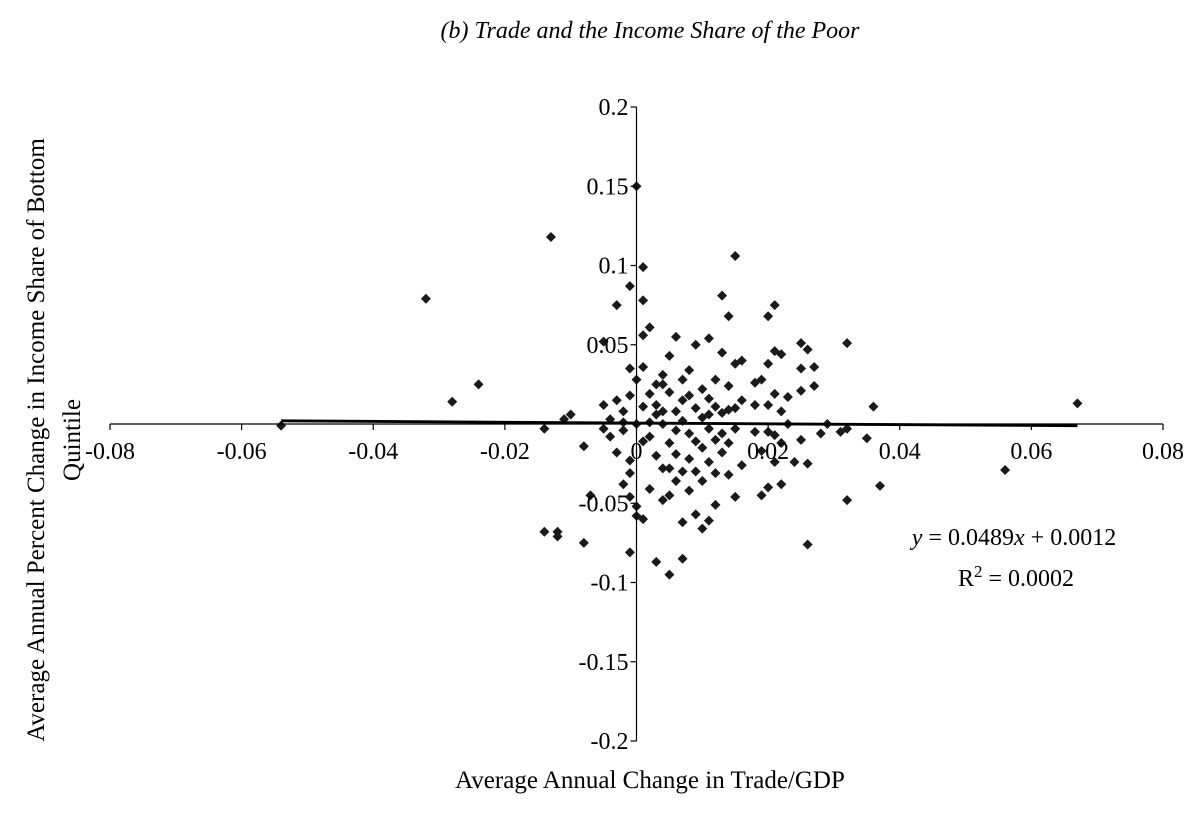 The image size is (1194, 822). Describe the element at coordinates (768, 452) in the screenshot. I see `x-tick-label: 0.02` at that location.